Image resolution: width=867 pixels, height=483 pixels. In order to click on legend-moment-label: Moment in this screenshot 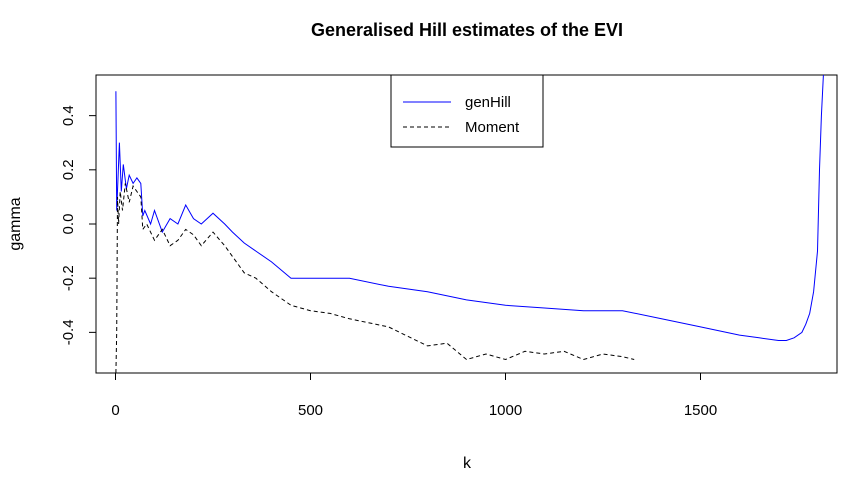, I will do `click(492, 127)`.